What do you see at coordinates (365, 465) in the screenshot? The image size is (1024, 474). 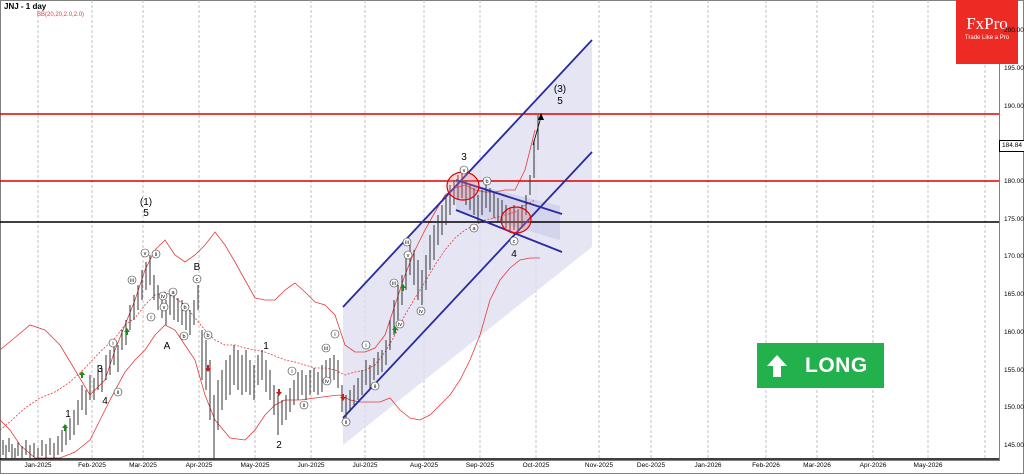 I see `x-tick: Jul-2025` at bounding box center [365, 465].